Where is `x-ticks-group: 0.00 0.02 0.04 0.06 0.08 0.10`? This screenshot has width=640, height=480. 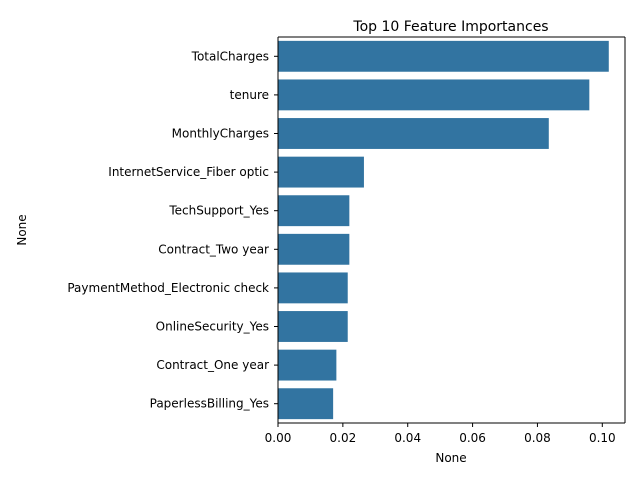
x-ticks-group: 0.00 0.02 0.04 0.06 0.08 0.10 is located at coordinates (440, 434).